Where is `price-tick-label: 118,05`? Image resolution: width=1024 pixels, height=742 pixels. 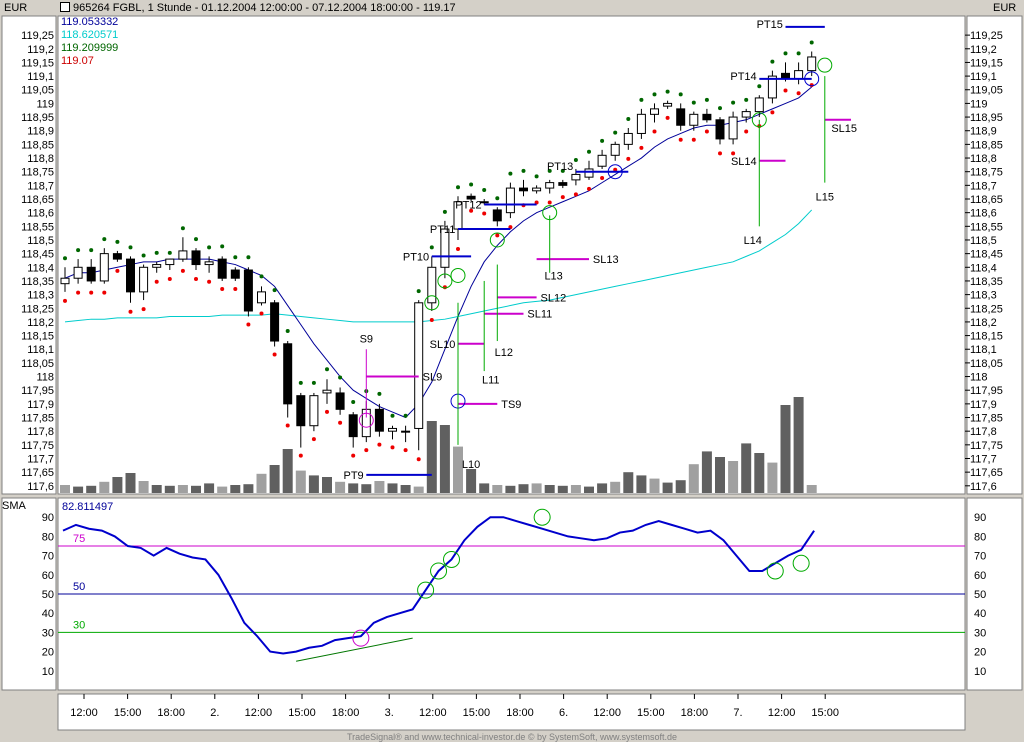
price-tick-label: 118,05 is located at coordinates (986, 364).